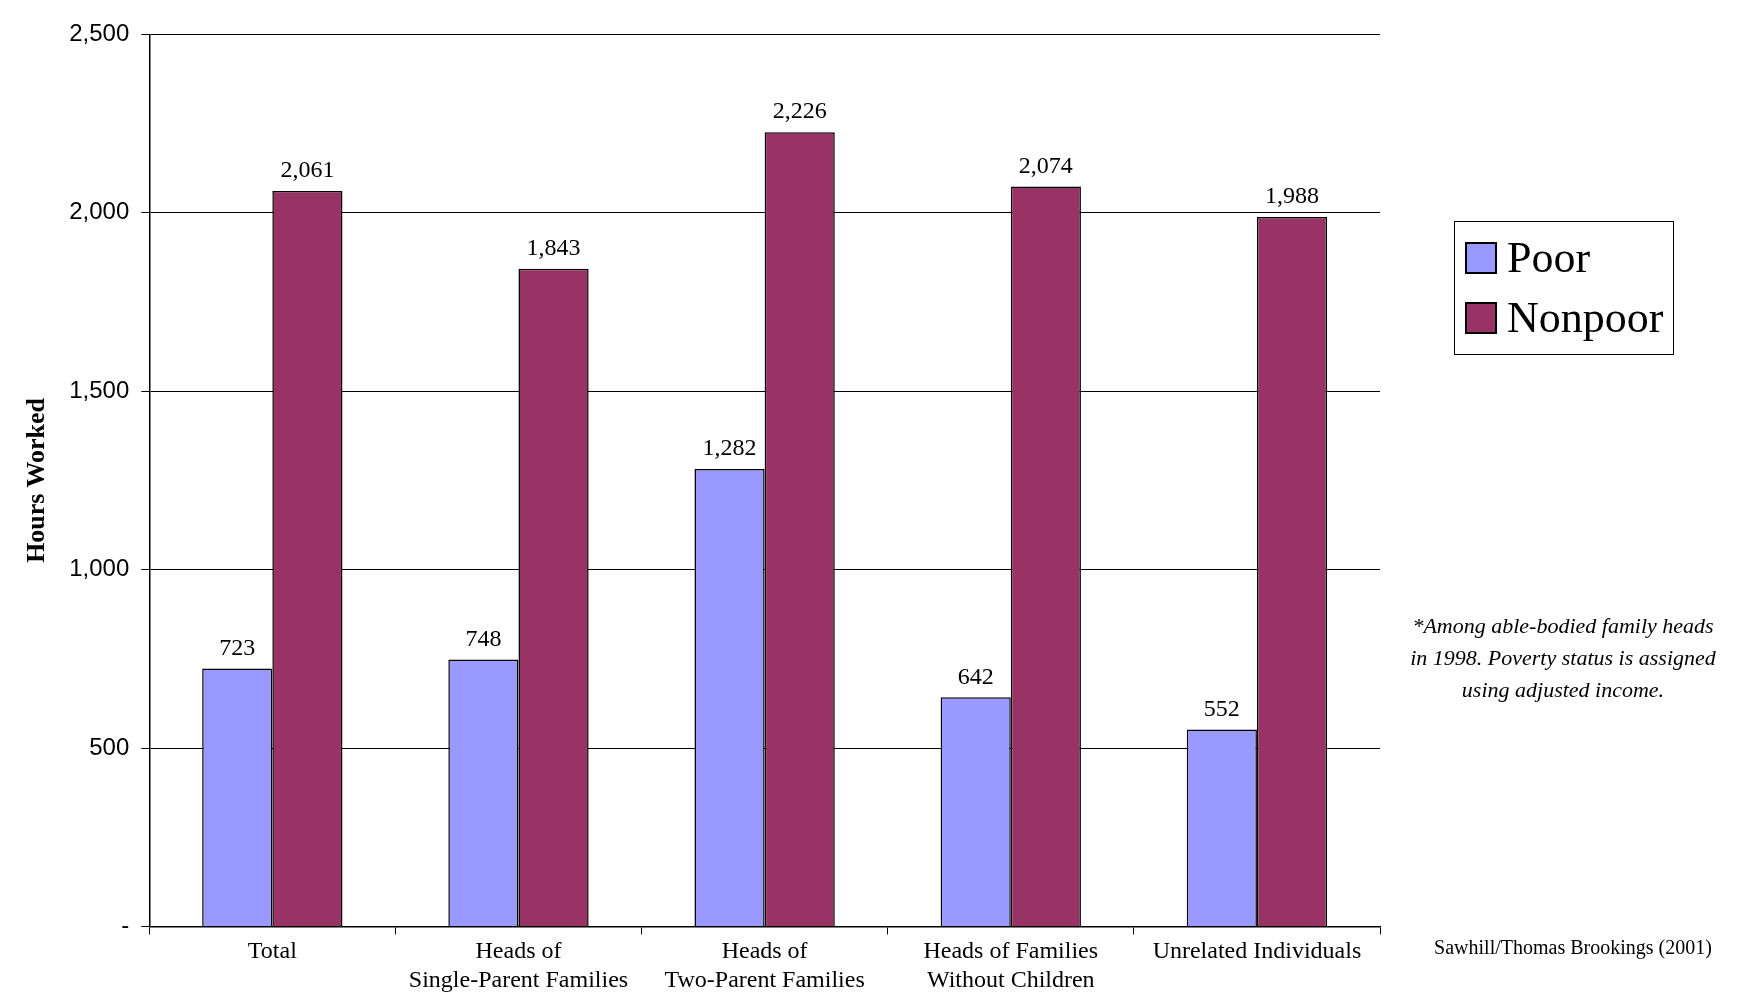 This screenshot has width=1748, height=1007. Describe the element at coordinates (307, 169) in the screenshot. I see `data-label: 2,061` at that location.